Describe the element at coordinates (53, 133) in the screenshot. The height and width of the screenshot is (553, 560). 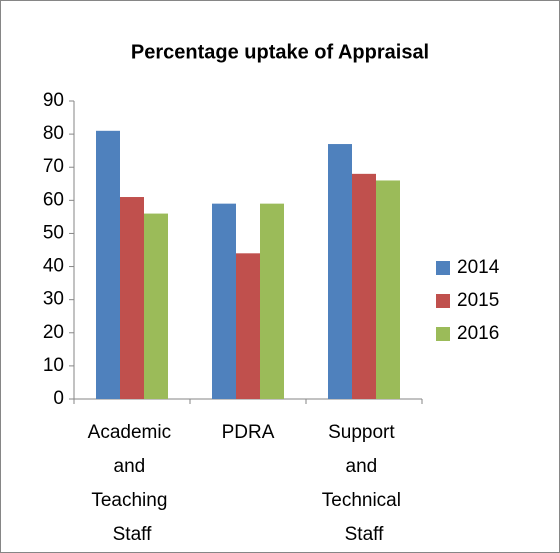
I see `y-tick-label: 80` at that location.